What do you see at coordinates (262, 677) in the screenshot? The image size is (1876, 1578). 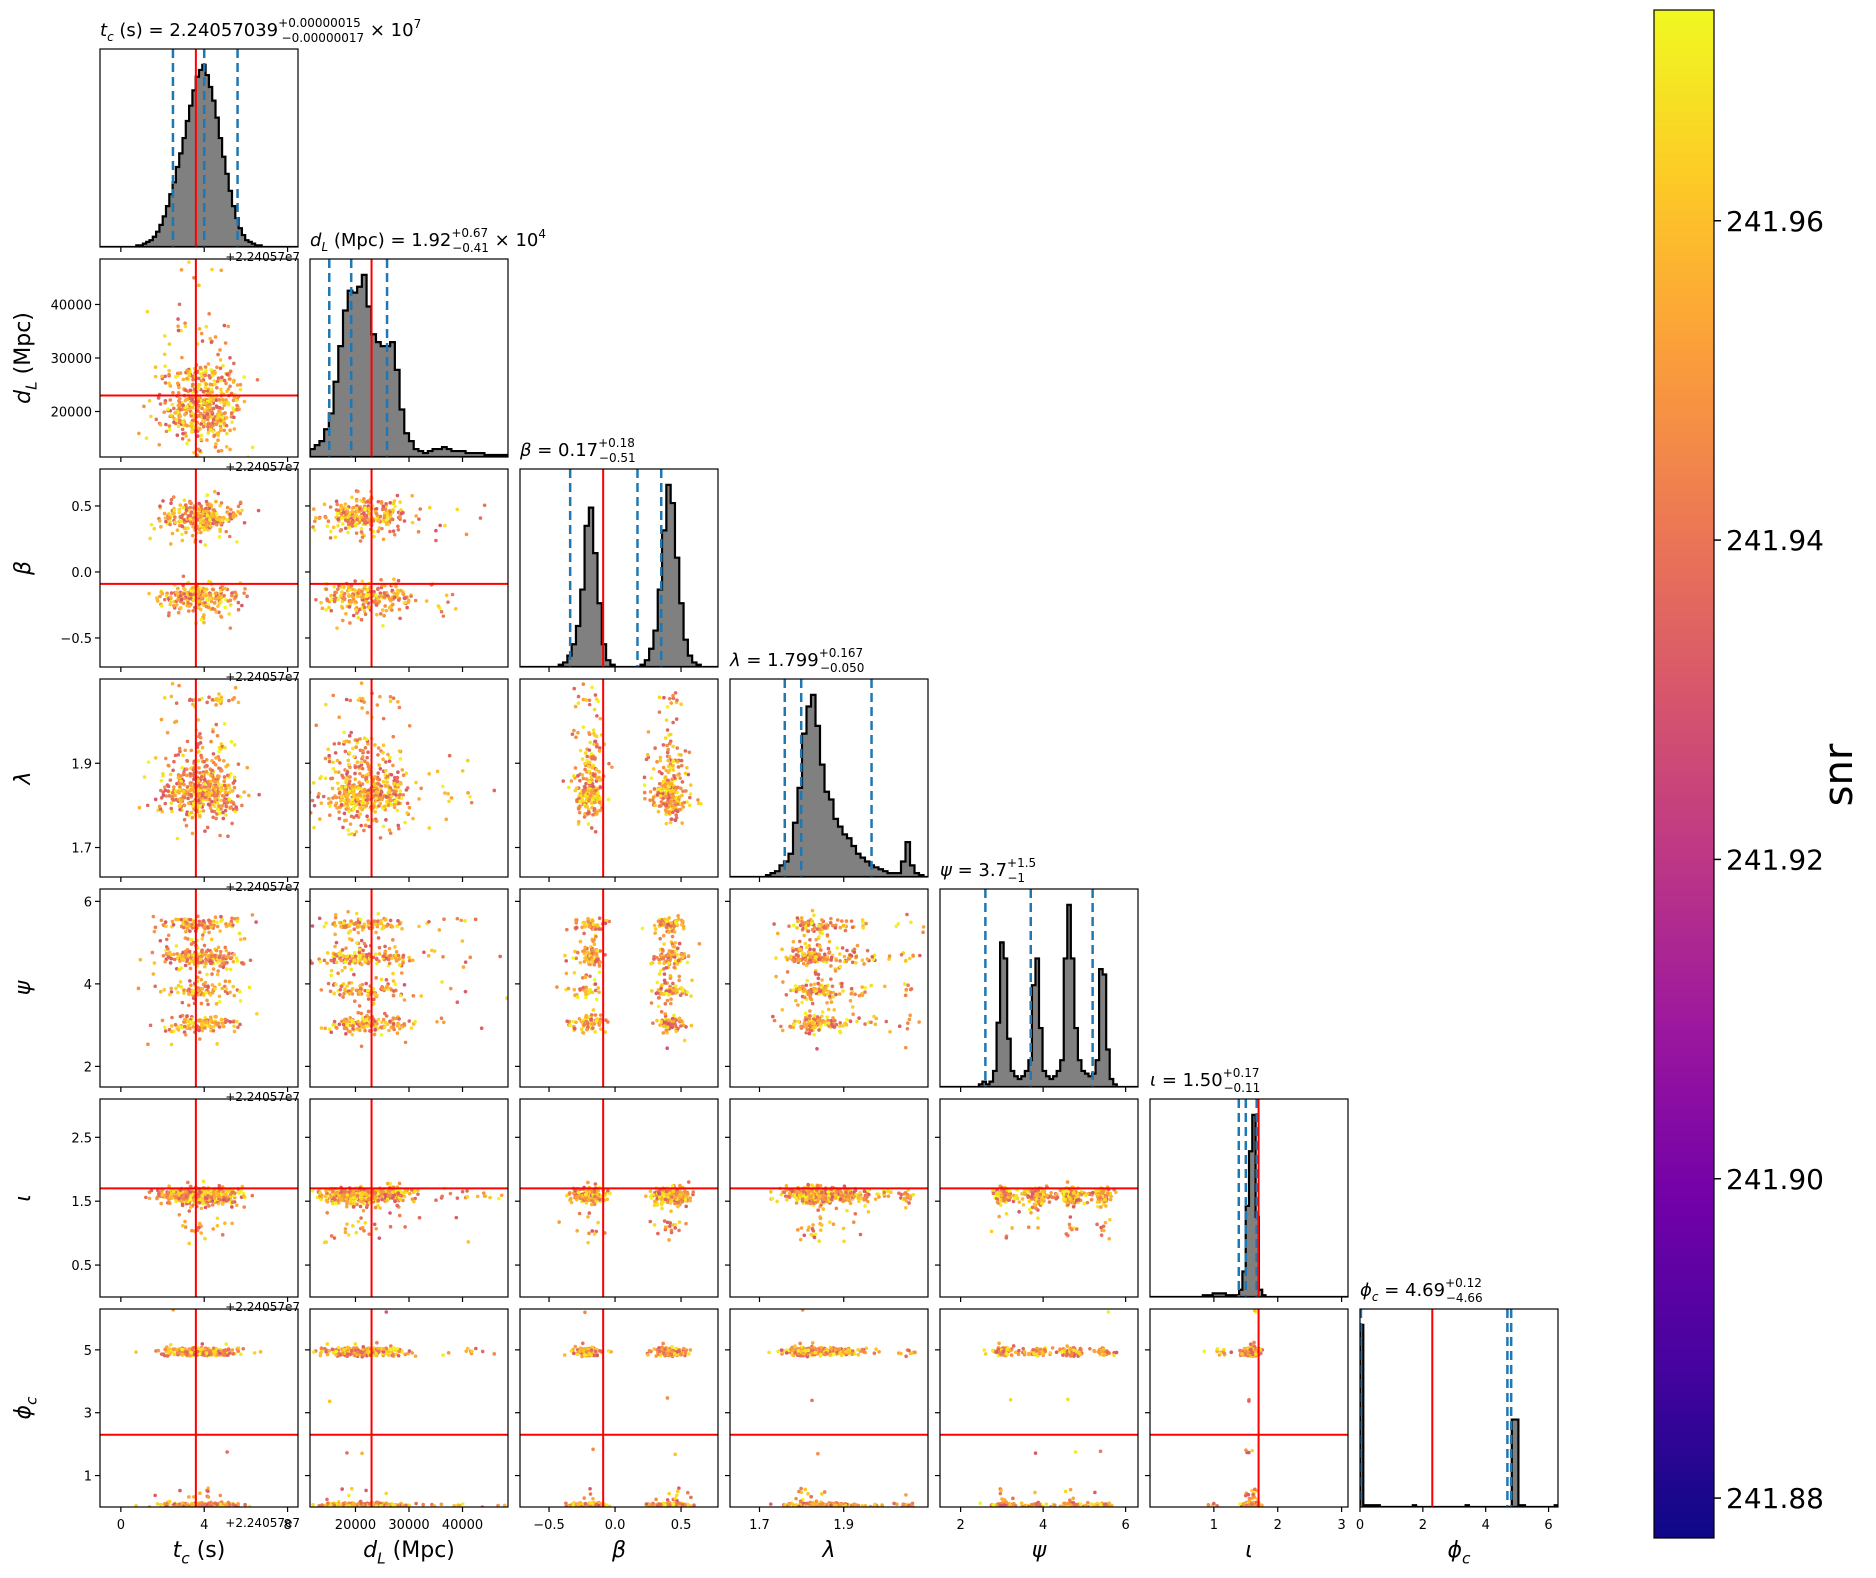 I see `x-offset-text: +2.24057e7` at bounding box center [262, 677].